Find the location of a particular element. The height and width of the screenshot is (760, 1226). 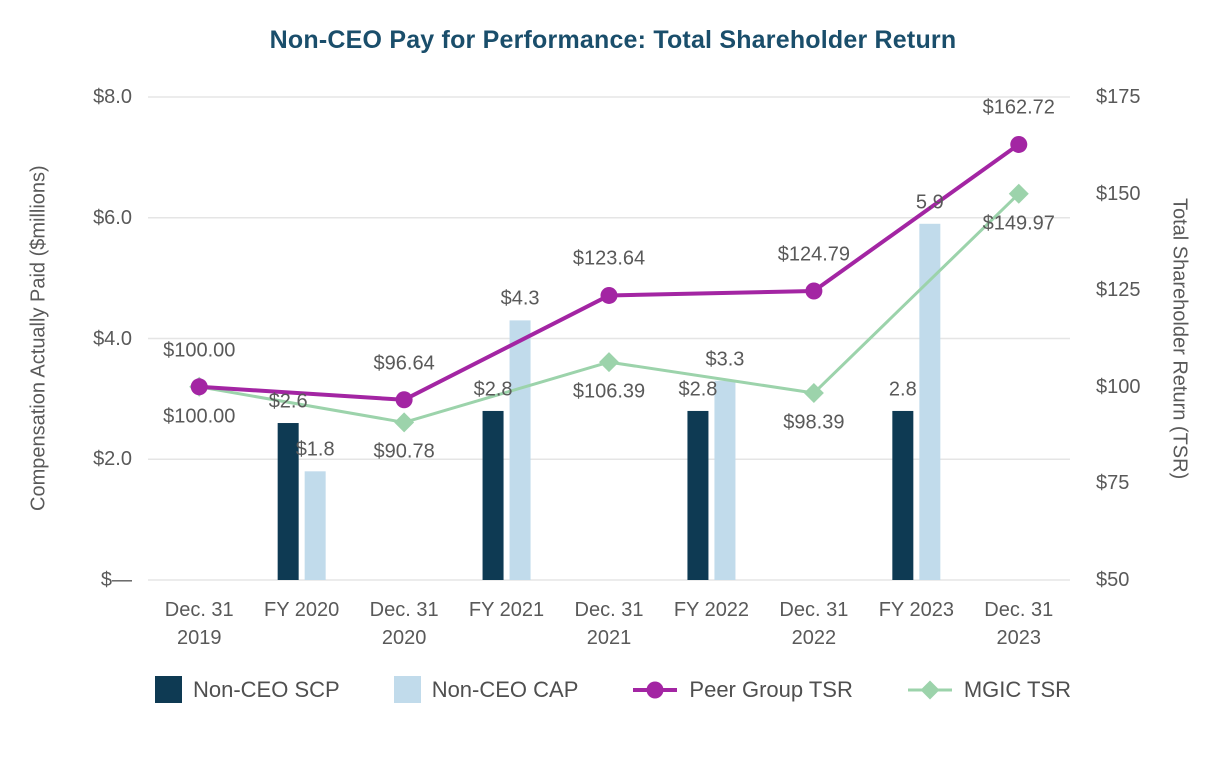

legend-item-non-ceo-scp: Non-CEO SCP is located at coordinates (247, 689).